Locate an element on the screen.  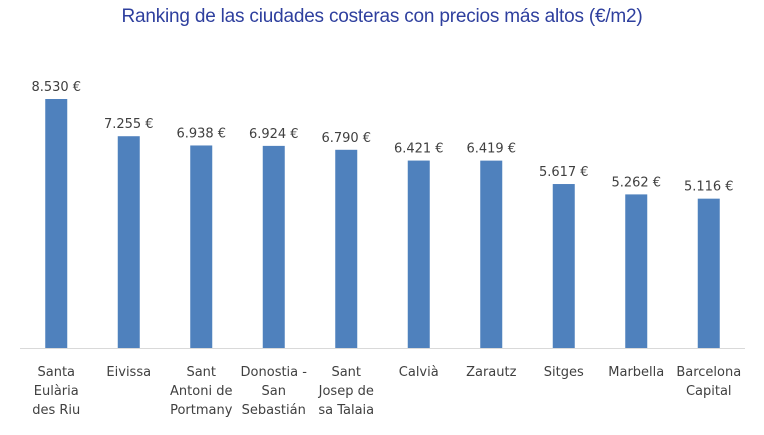
category-label: Sant Antoni de Portmany is located at coordinates (201, 391).